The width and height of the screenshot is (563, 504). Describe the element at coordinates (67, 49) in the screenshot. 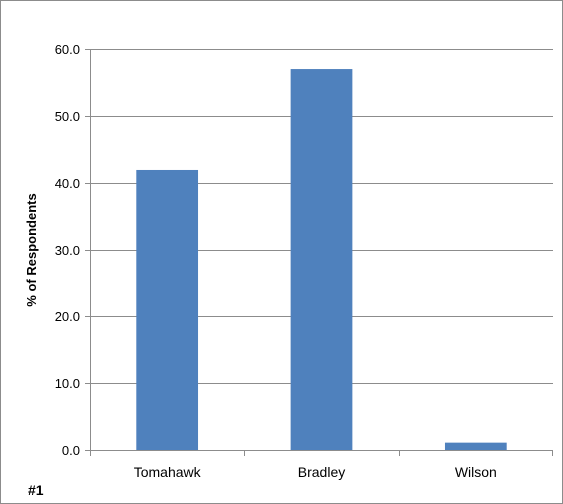

I see `y-tick-label-6: 60.0` at that location.